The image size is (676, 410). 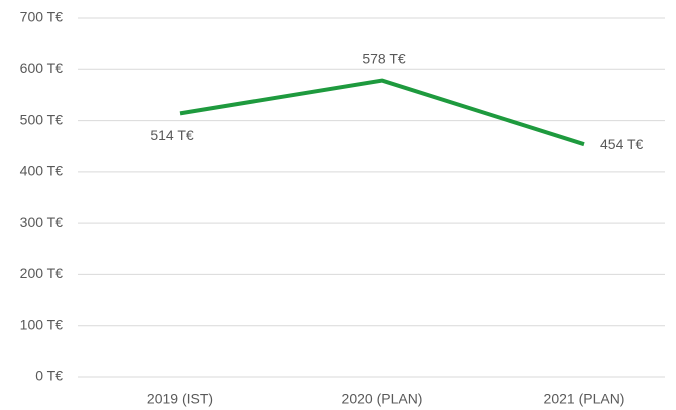 What do you see at coordinates (382, 112) in the screenshot?
I see `line-series` at bounding box center [382, 112].